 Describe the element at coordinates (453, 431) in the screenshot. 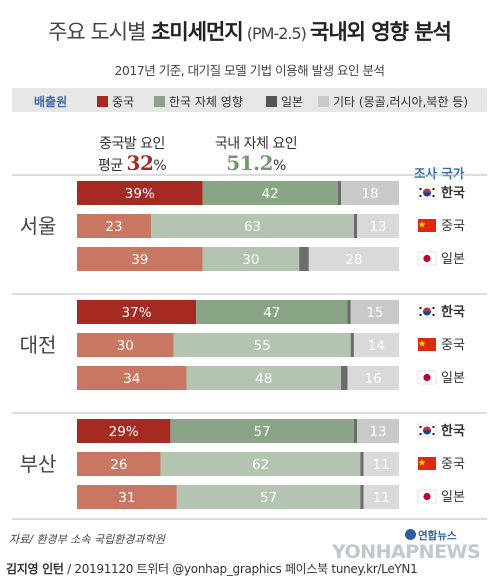

I see `country-label-2-0: 한국` at that location.